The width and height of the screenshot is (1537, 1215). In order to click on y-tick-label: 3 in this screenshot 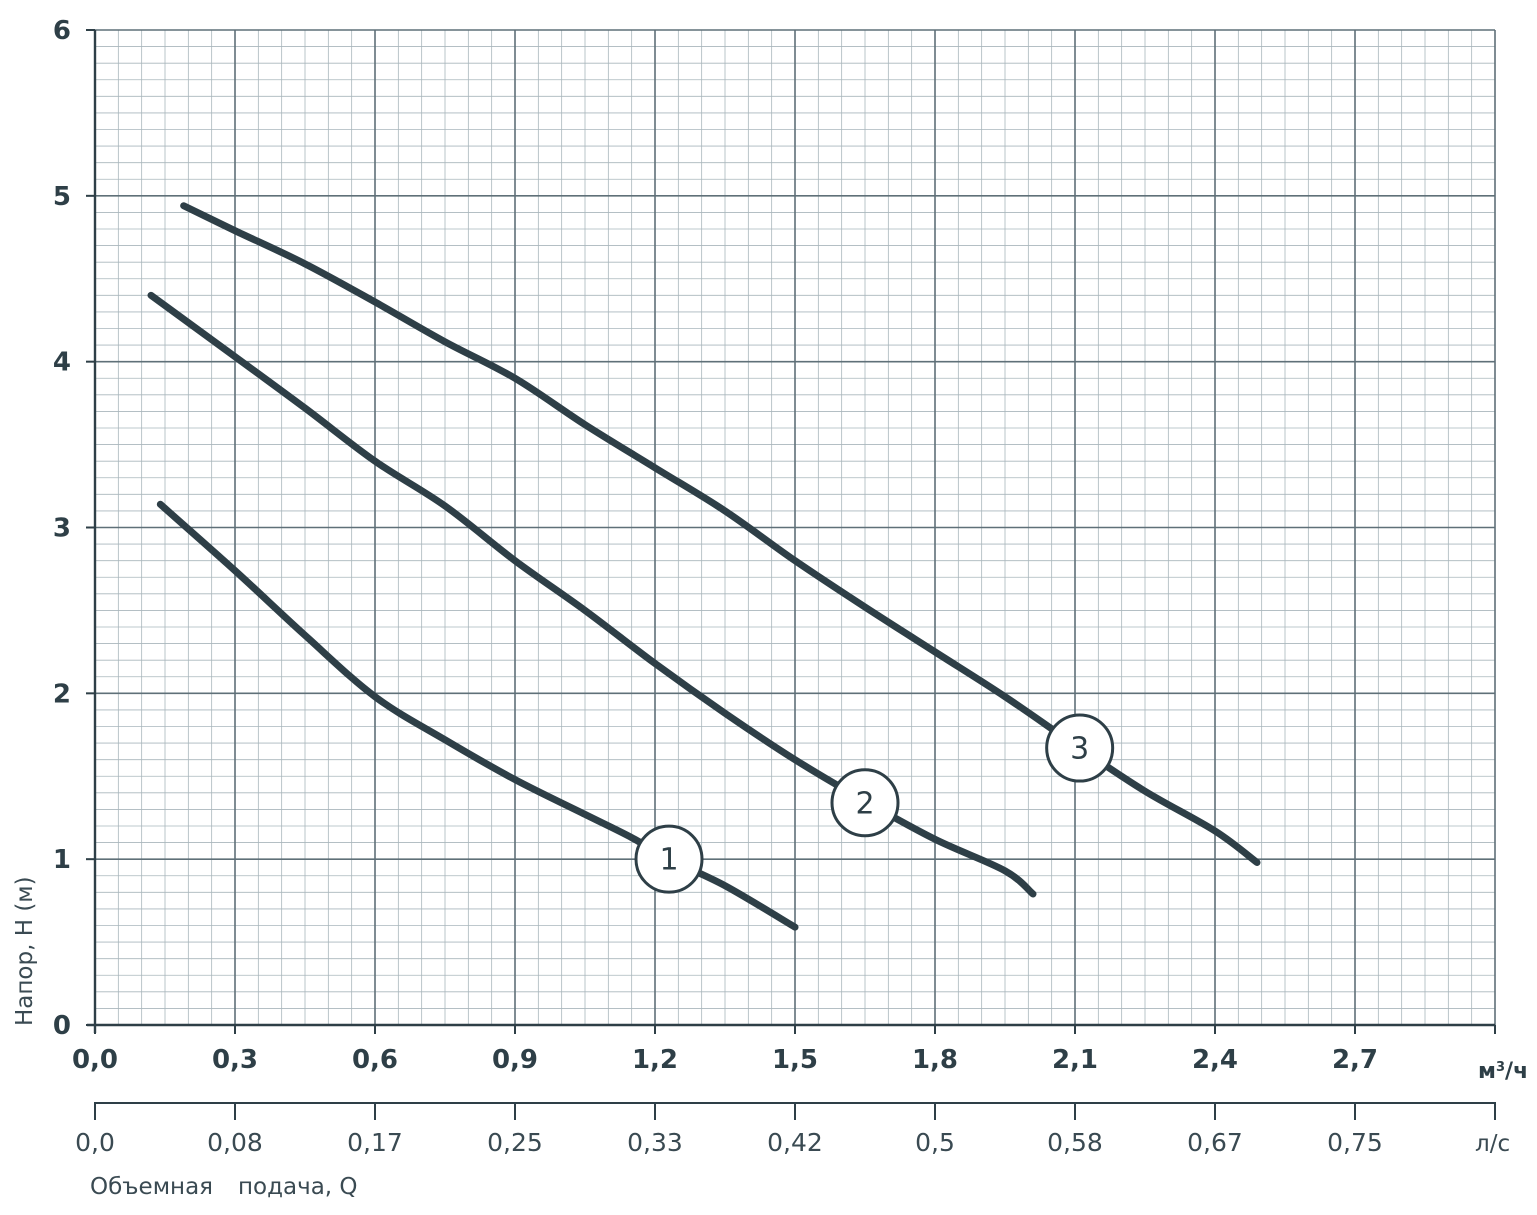, I will do `click(62, 529)`.